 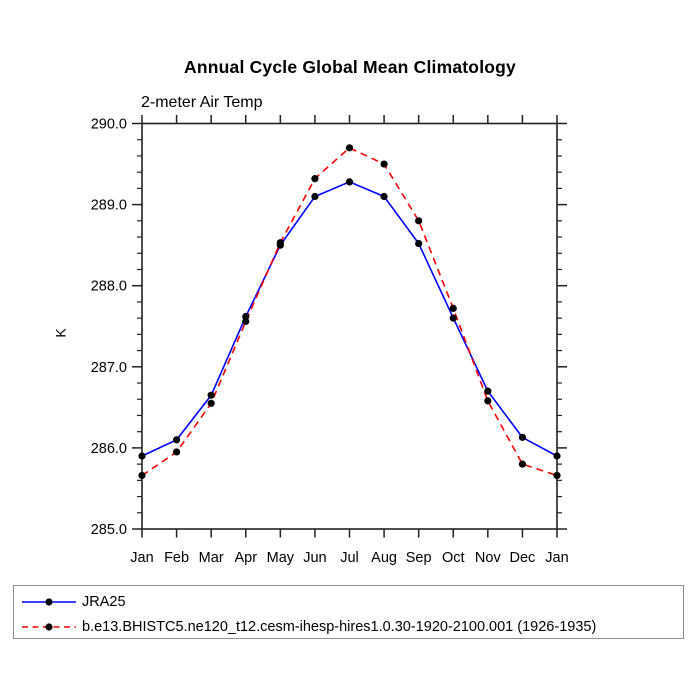 I want to click on x-tick-label: Mar, so click(x=211, y=558).